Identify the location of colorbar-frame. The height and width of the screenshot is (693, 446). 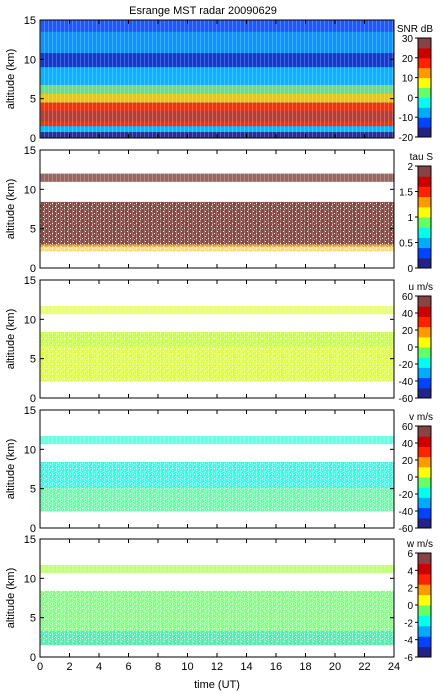
(424, 87).